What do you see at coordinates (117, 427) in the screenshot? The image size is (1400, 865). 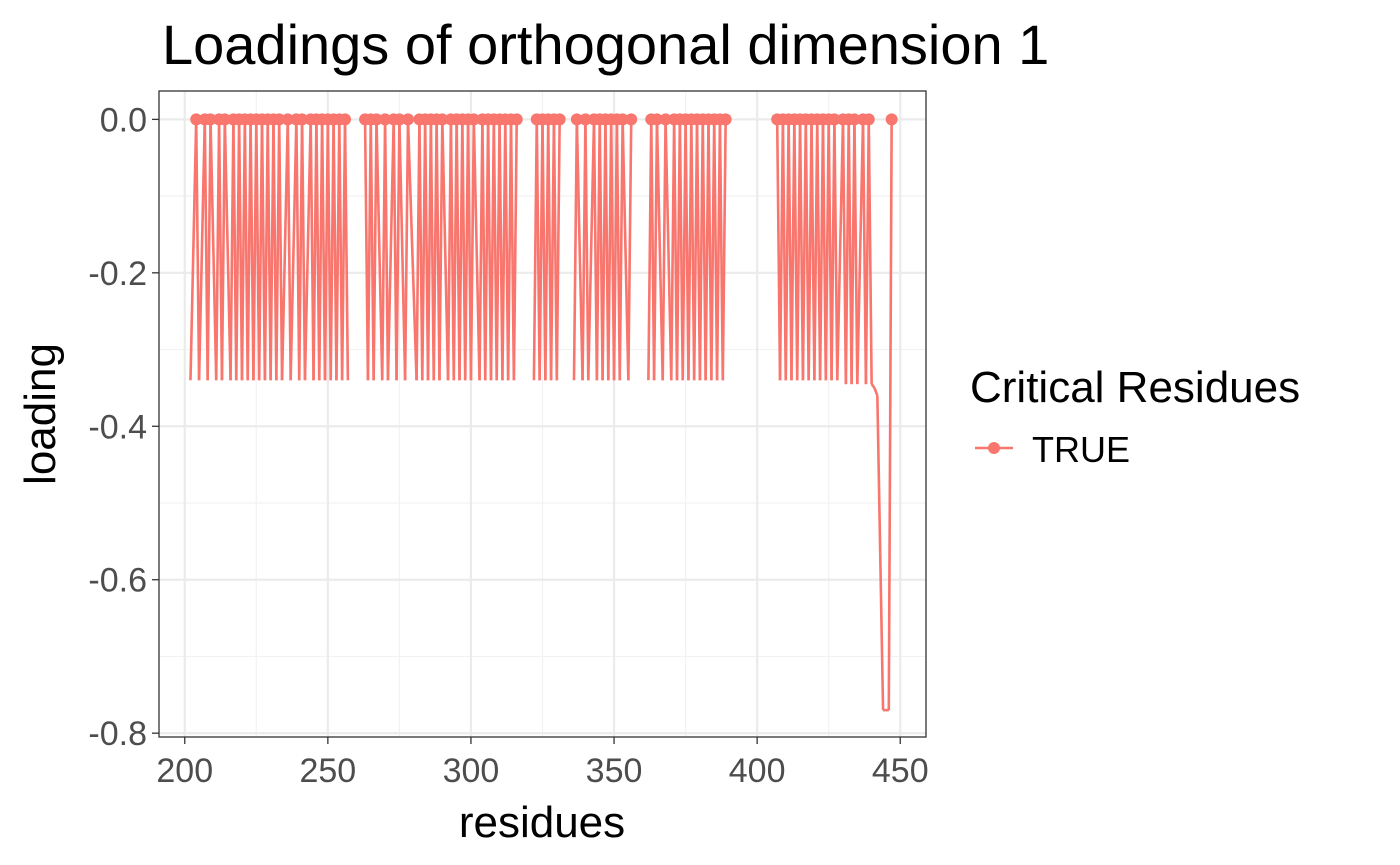 I see `y-tick-label: -0.4` at bounding box center [117, 427].